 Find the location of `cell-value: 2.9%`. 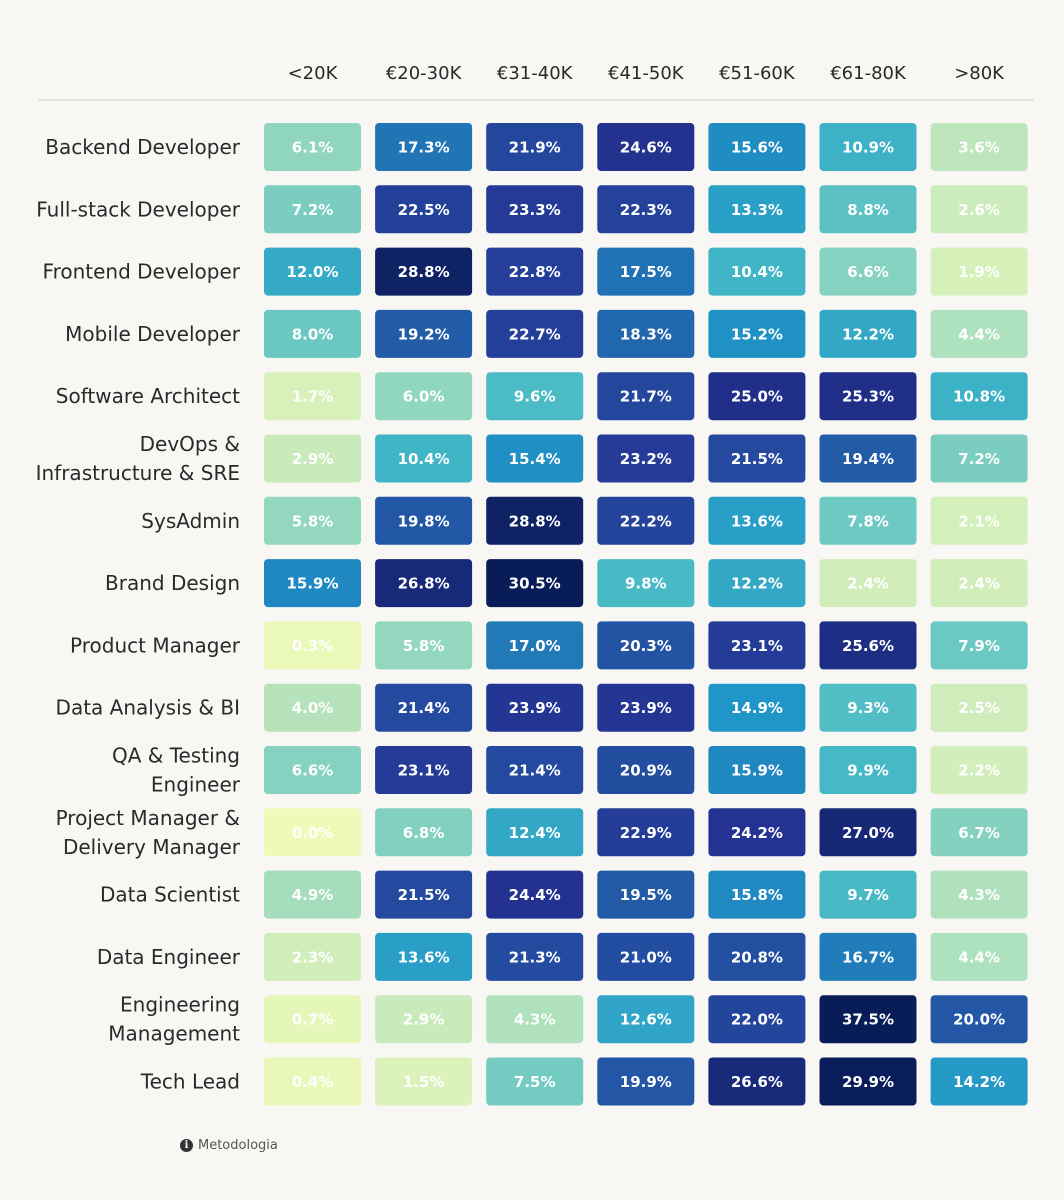

cell-value: 2.9% is located at coordinates (424, 1020).